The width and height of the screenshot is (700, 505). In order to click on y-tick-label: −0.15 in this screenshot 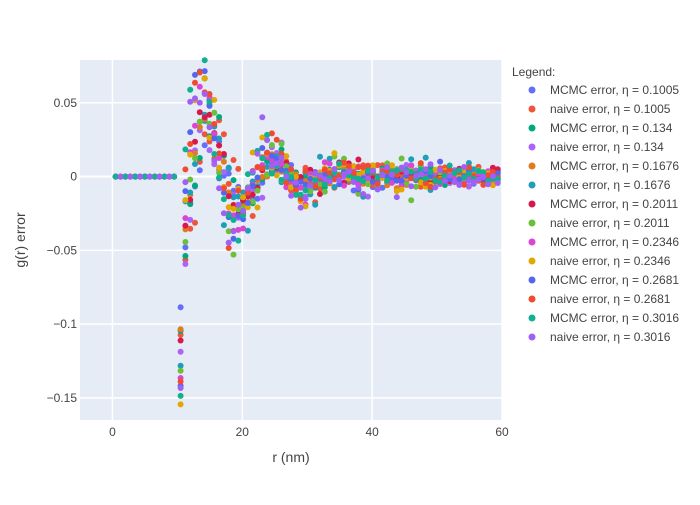, I will do `click(62, 398)`.